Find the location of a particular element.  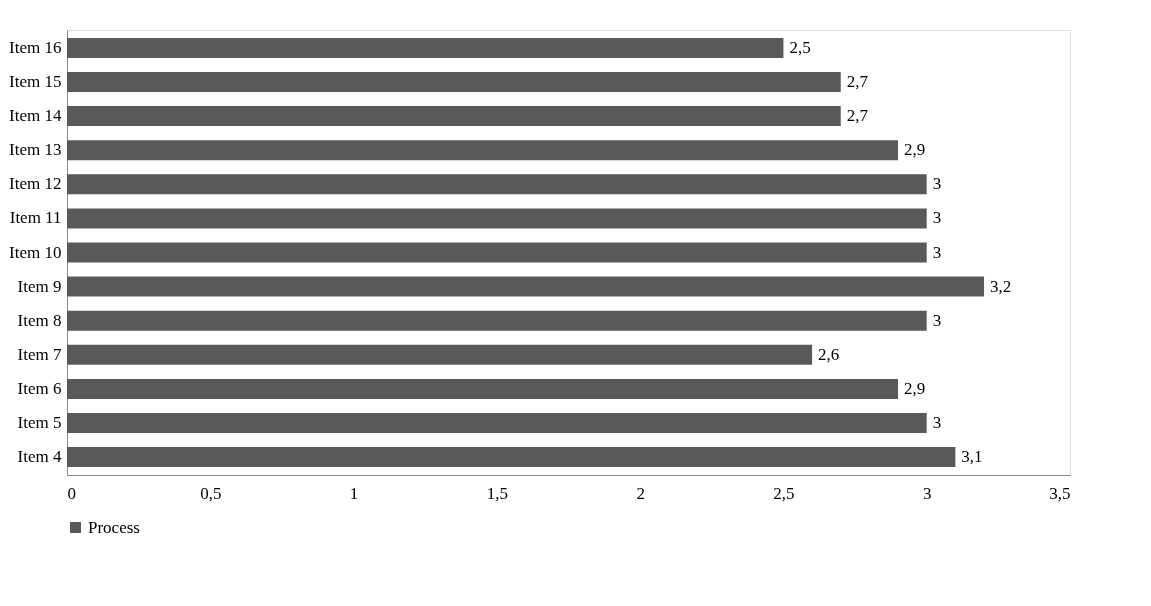

y-tick-label: Item 7 is located at coordinates (39, 354).